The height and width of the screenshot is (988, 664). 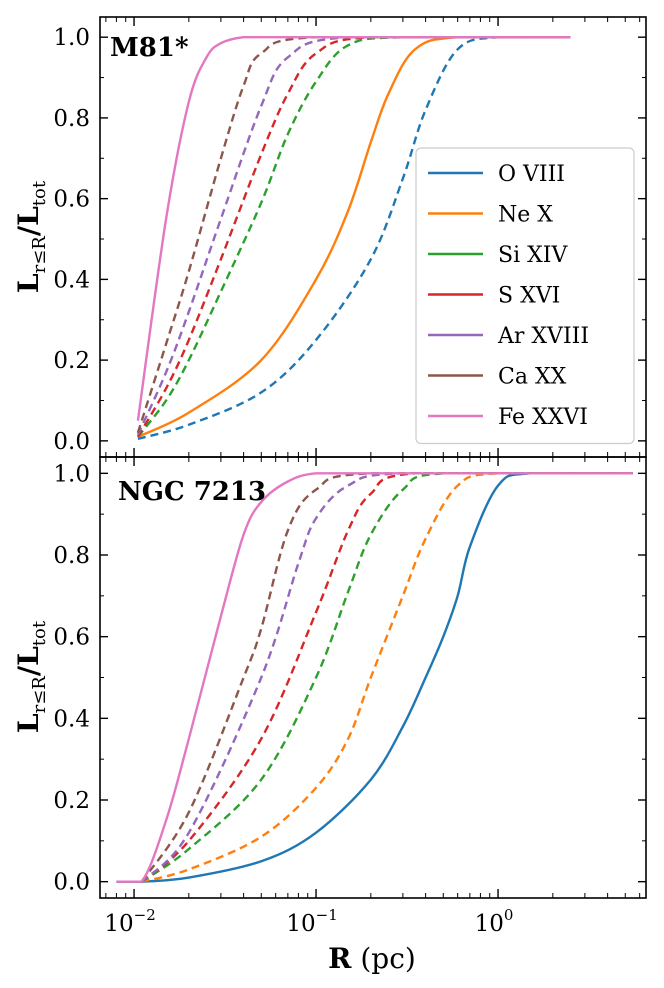 I want to click on panel-ngc7213-title: NGC 7213, so click(x=192, y=492).